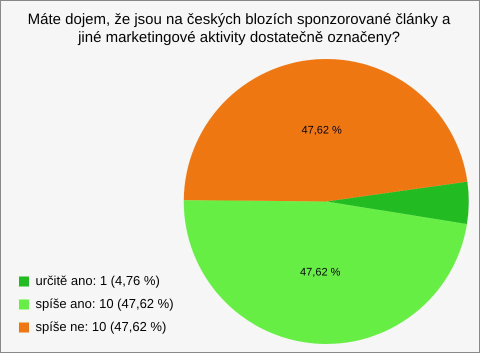  I want to click on legend-label: spíše ne: 10 (47,62 %), so click(101, 326).